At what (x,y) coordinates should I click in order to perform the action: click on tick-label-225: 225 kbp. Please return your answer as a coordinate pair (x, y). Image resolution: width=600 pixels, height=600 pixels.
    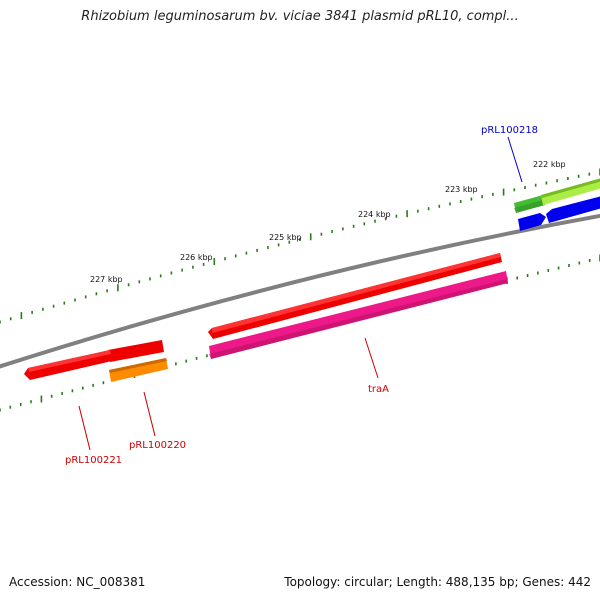
    Looking at the image, I should click on (285, 237).